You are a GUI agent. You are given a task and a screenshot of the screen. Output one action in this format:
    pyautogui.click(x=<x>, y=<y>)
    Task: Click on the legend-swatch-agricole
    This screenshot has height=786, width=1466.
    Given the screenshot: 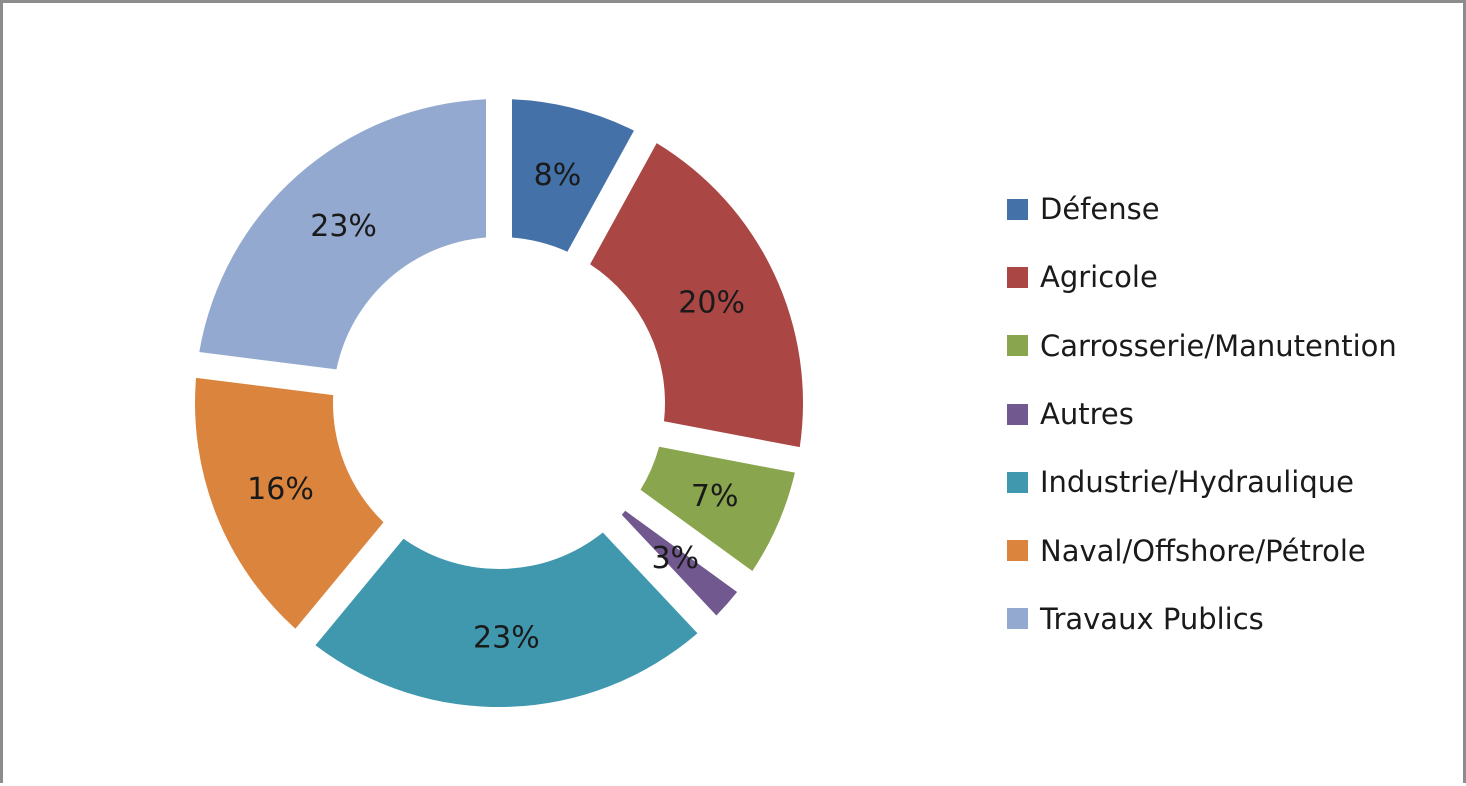 What is the action you would take?
    pyautogui.click(x=1017, y=277)
    